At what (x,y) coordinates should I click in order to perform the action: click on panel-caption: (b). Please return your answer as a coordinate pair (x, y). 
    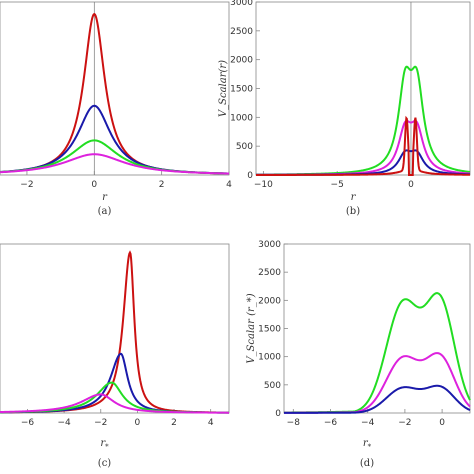
    Looking at the image, I should click on (353, 211).